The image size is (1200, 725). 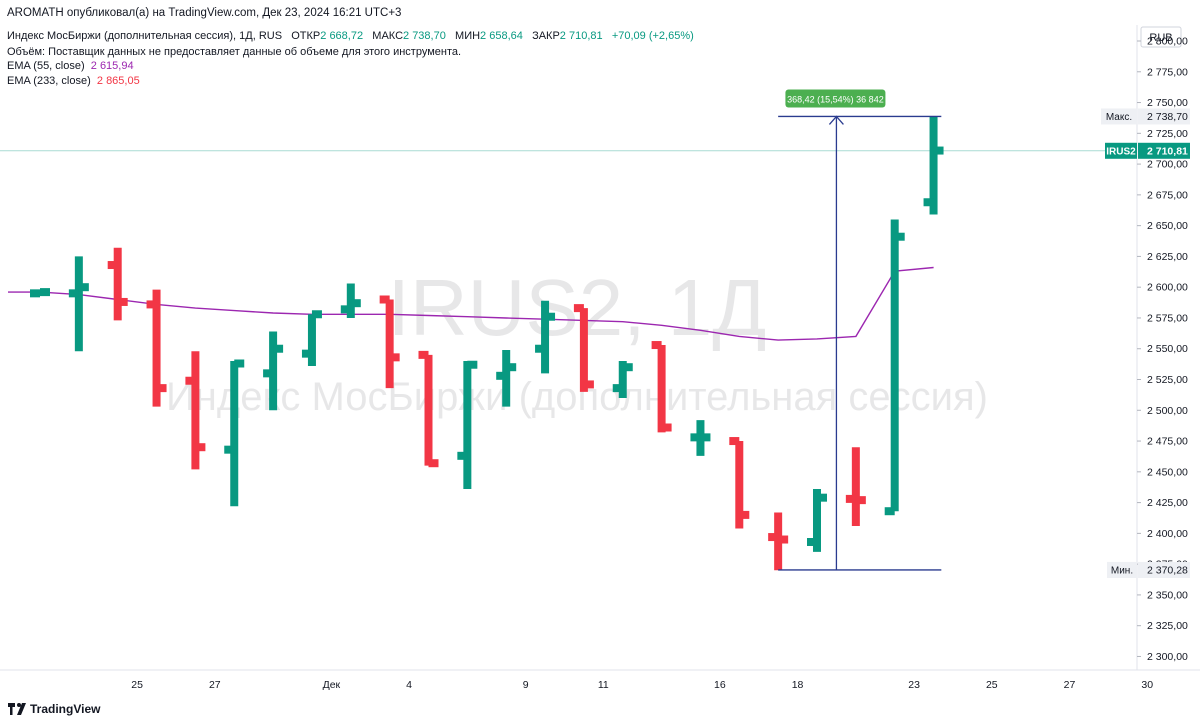 I want to click on low-marker-value-box, so click(x=1164, y=569).